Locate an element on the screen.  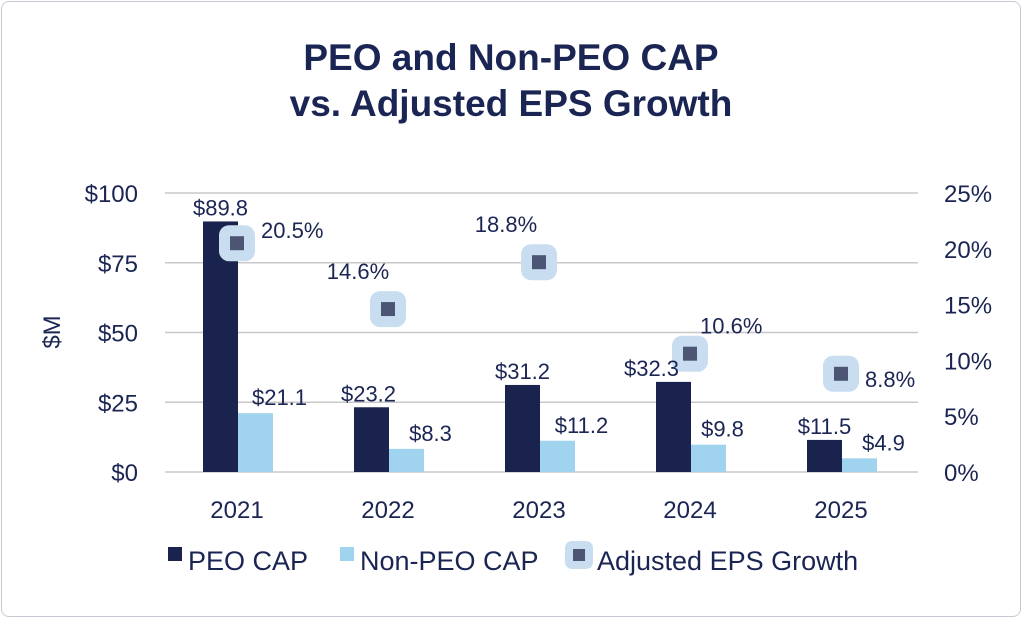
y-tick-label: $100 is located at coordinates (111, 194).